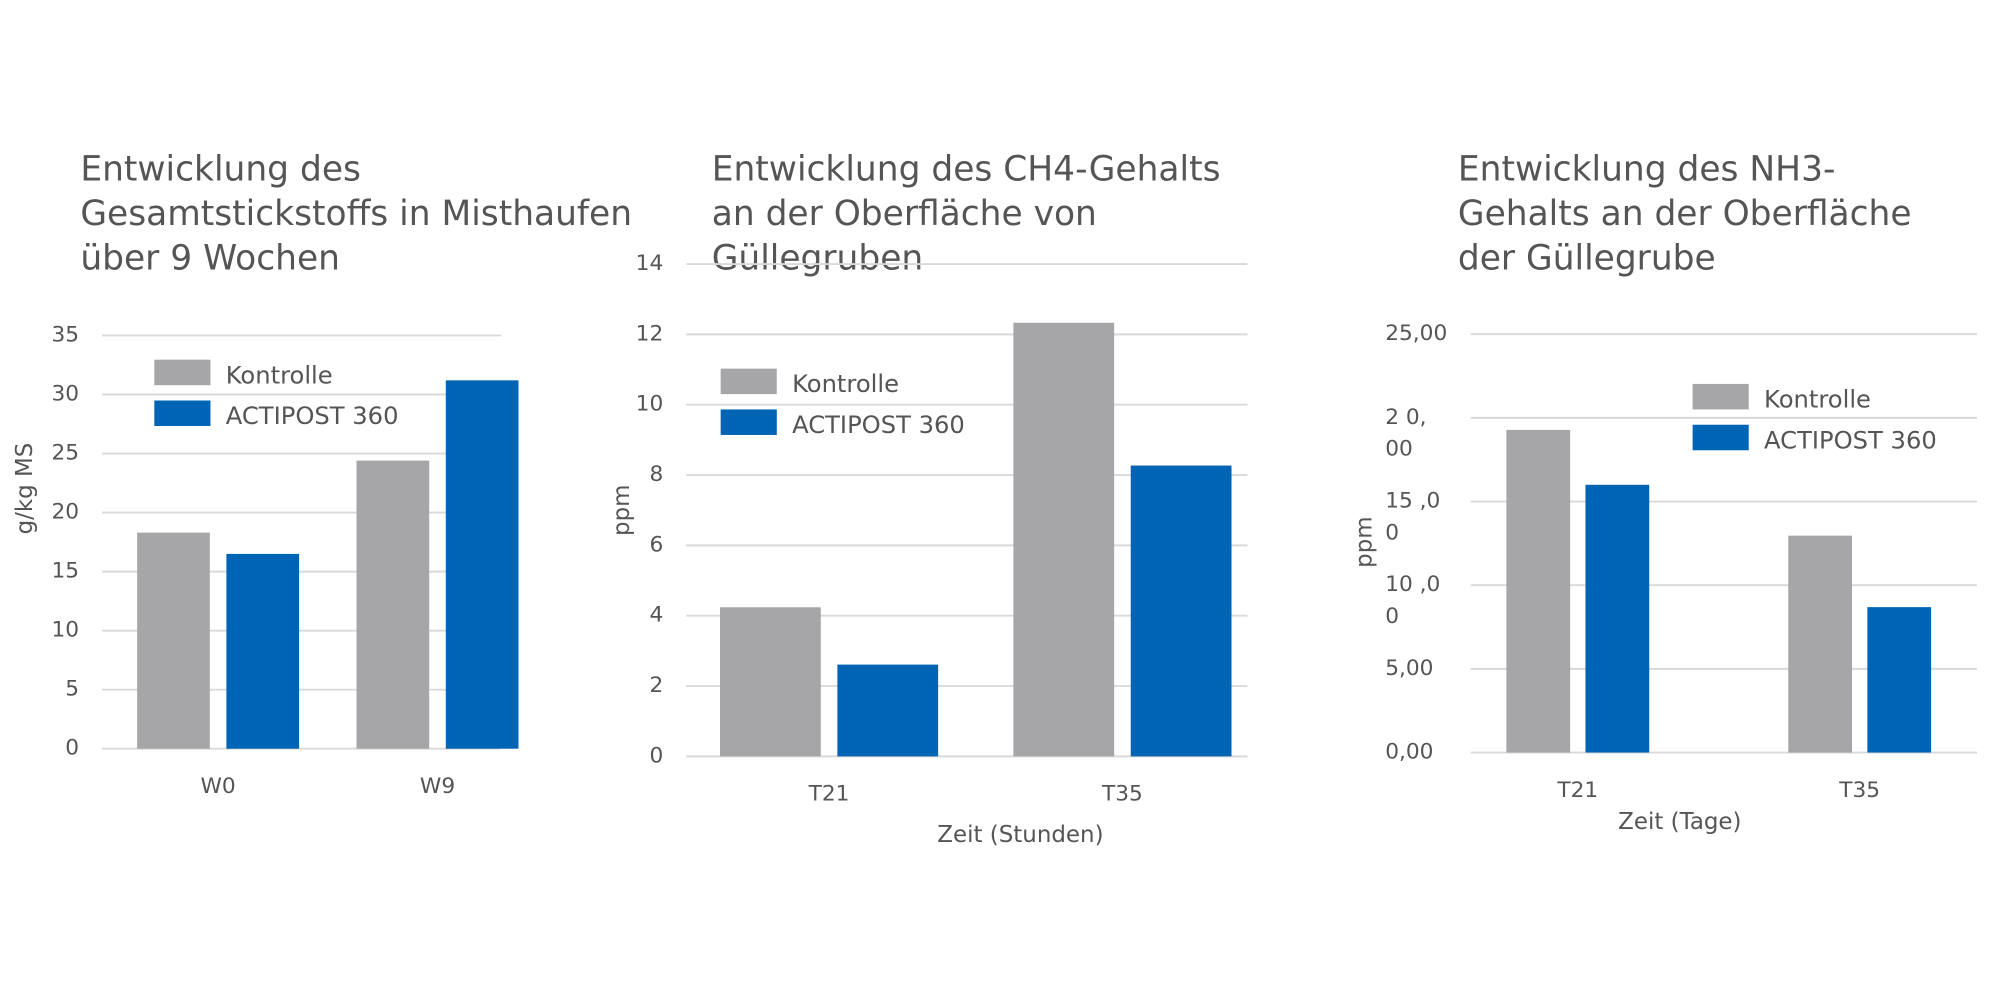  I want to click on chart-title: Gesamtstickstoffs in Misthaufen, so click(356, 214).